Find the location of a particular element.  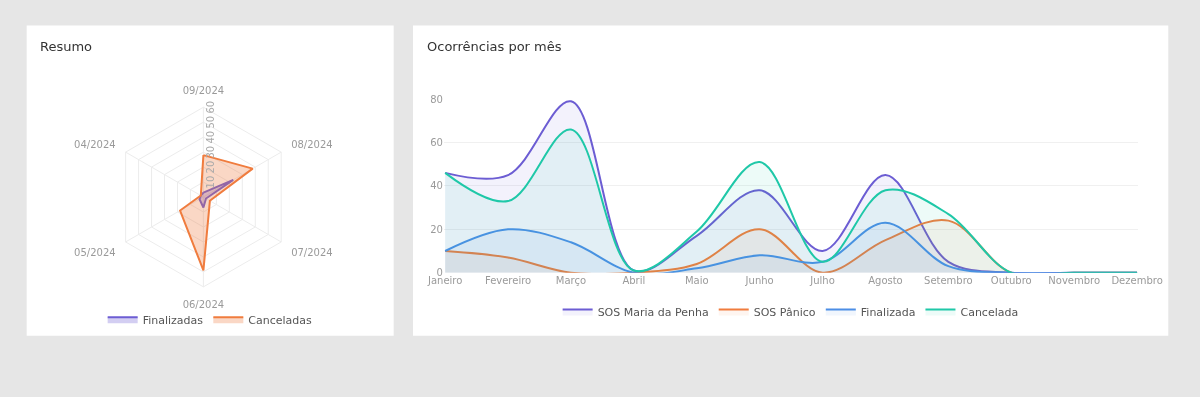

x-tick-label: Março is located at coordinates (571, 280).